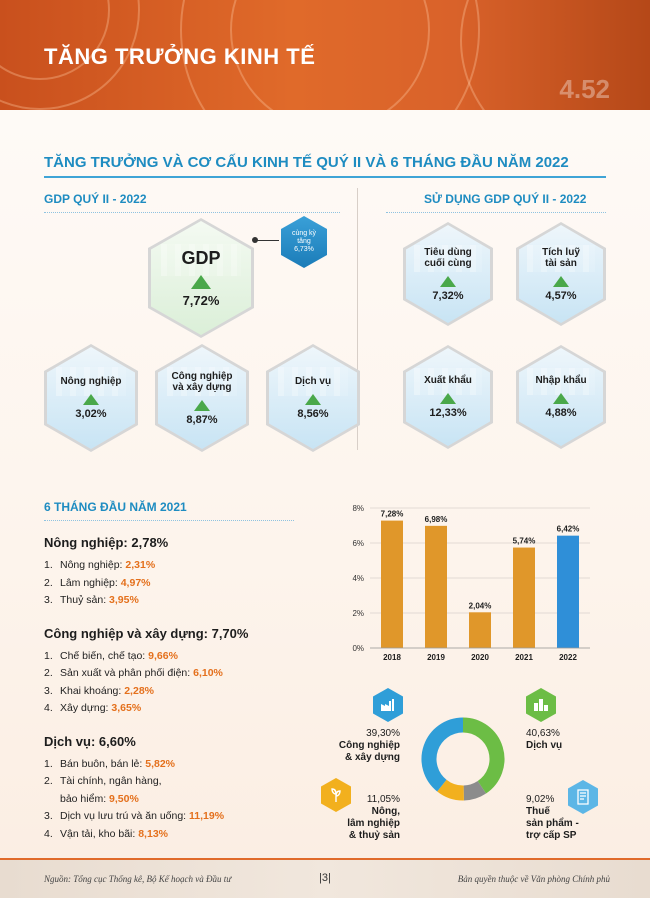 The width and height of the screenshot is (650, 898). I want to click on item-label-cont: bảo hiểm:, so click(85, 798).